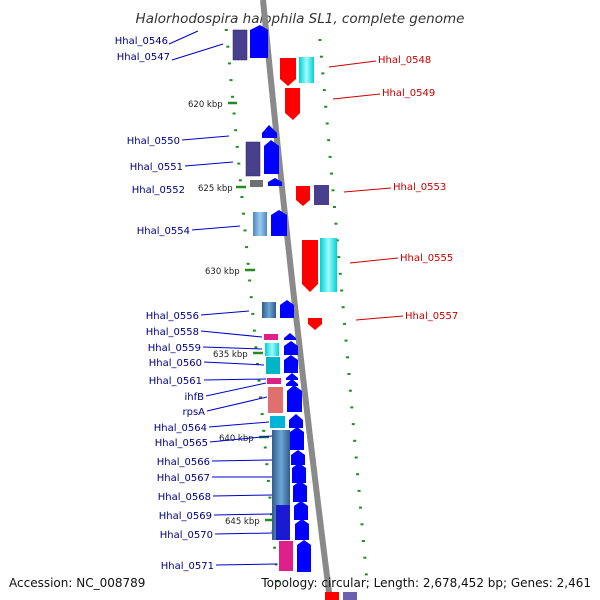 The width and height of the screenshot is (600, 600). Describe the element at coordinates (404, 60) in the screenshot. I see `gene-label: Hhal_0548` at that location.